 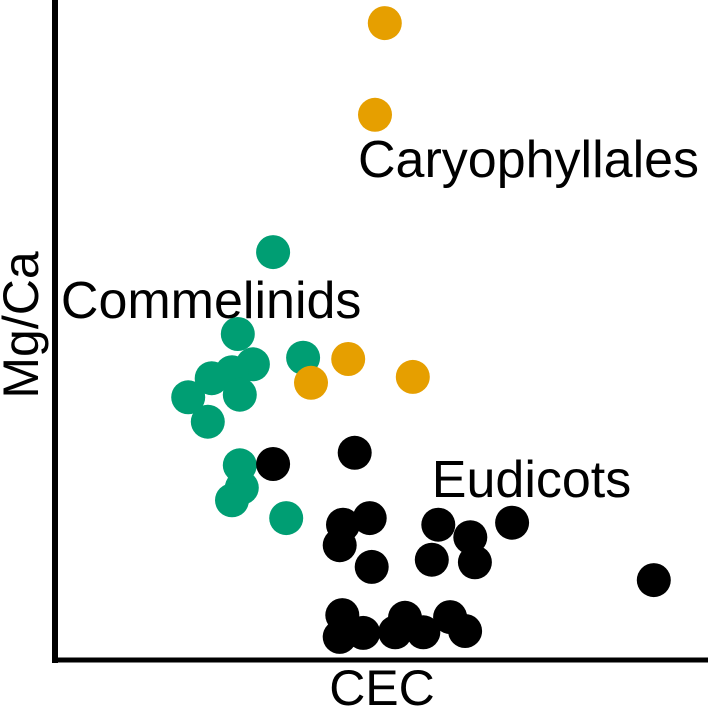 I want to click on group-label-caryophyllales: Caryophyllales, so click(x=528, y=160).